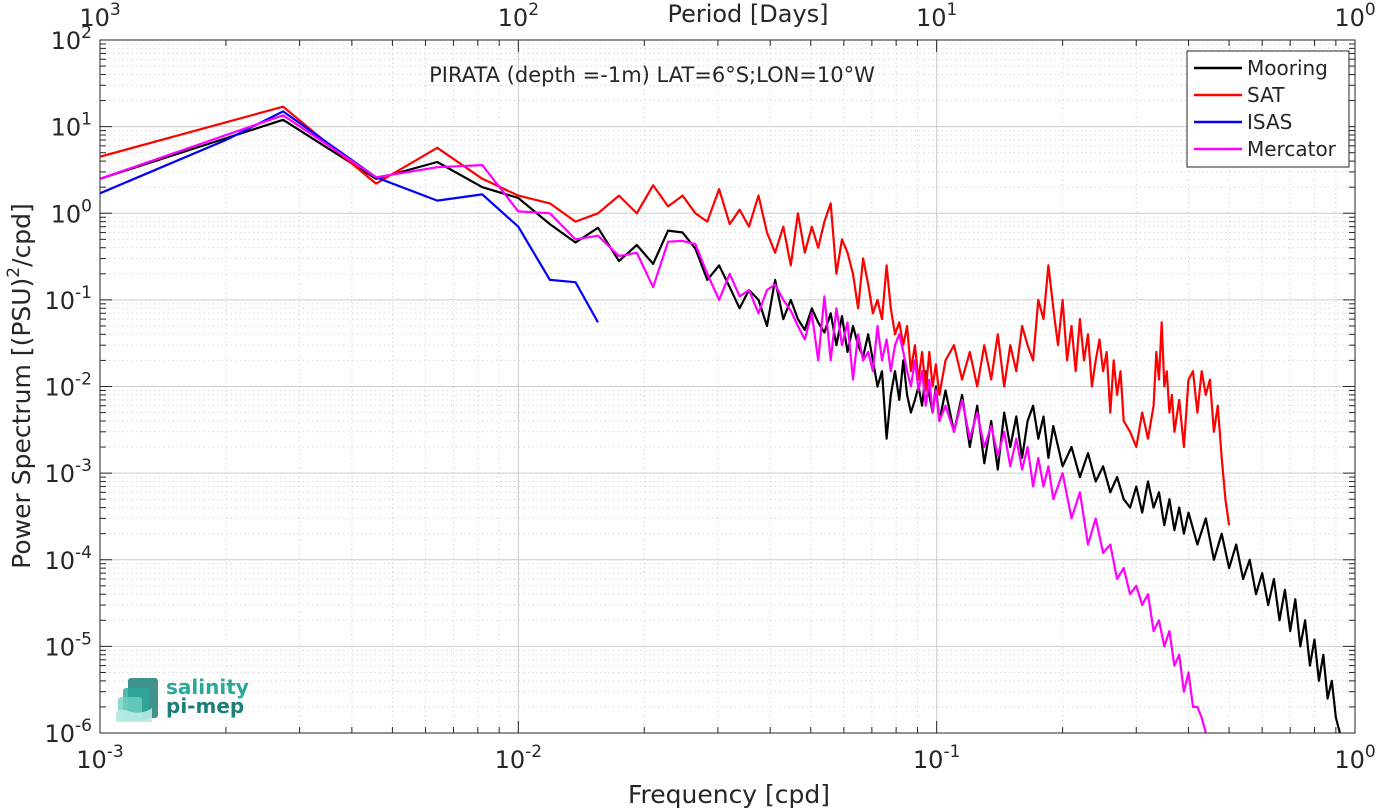 The height and width of the screenshot is (809, 1383). I want to click on x-tick-label: 10⁰, so click(1354, 758).